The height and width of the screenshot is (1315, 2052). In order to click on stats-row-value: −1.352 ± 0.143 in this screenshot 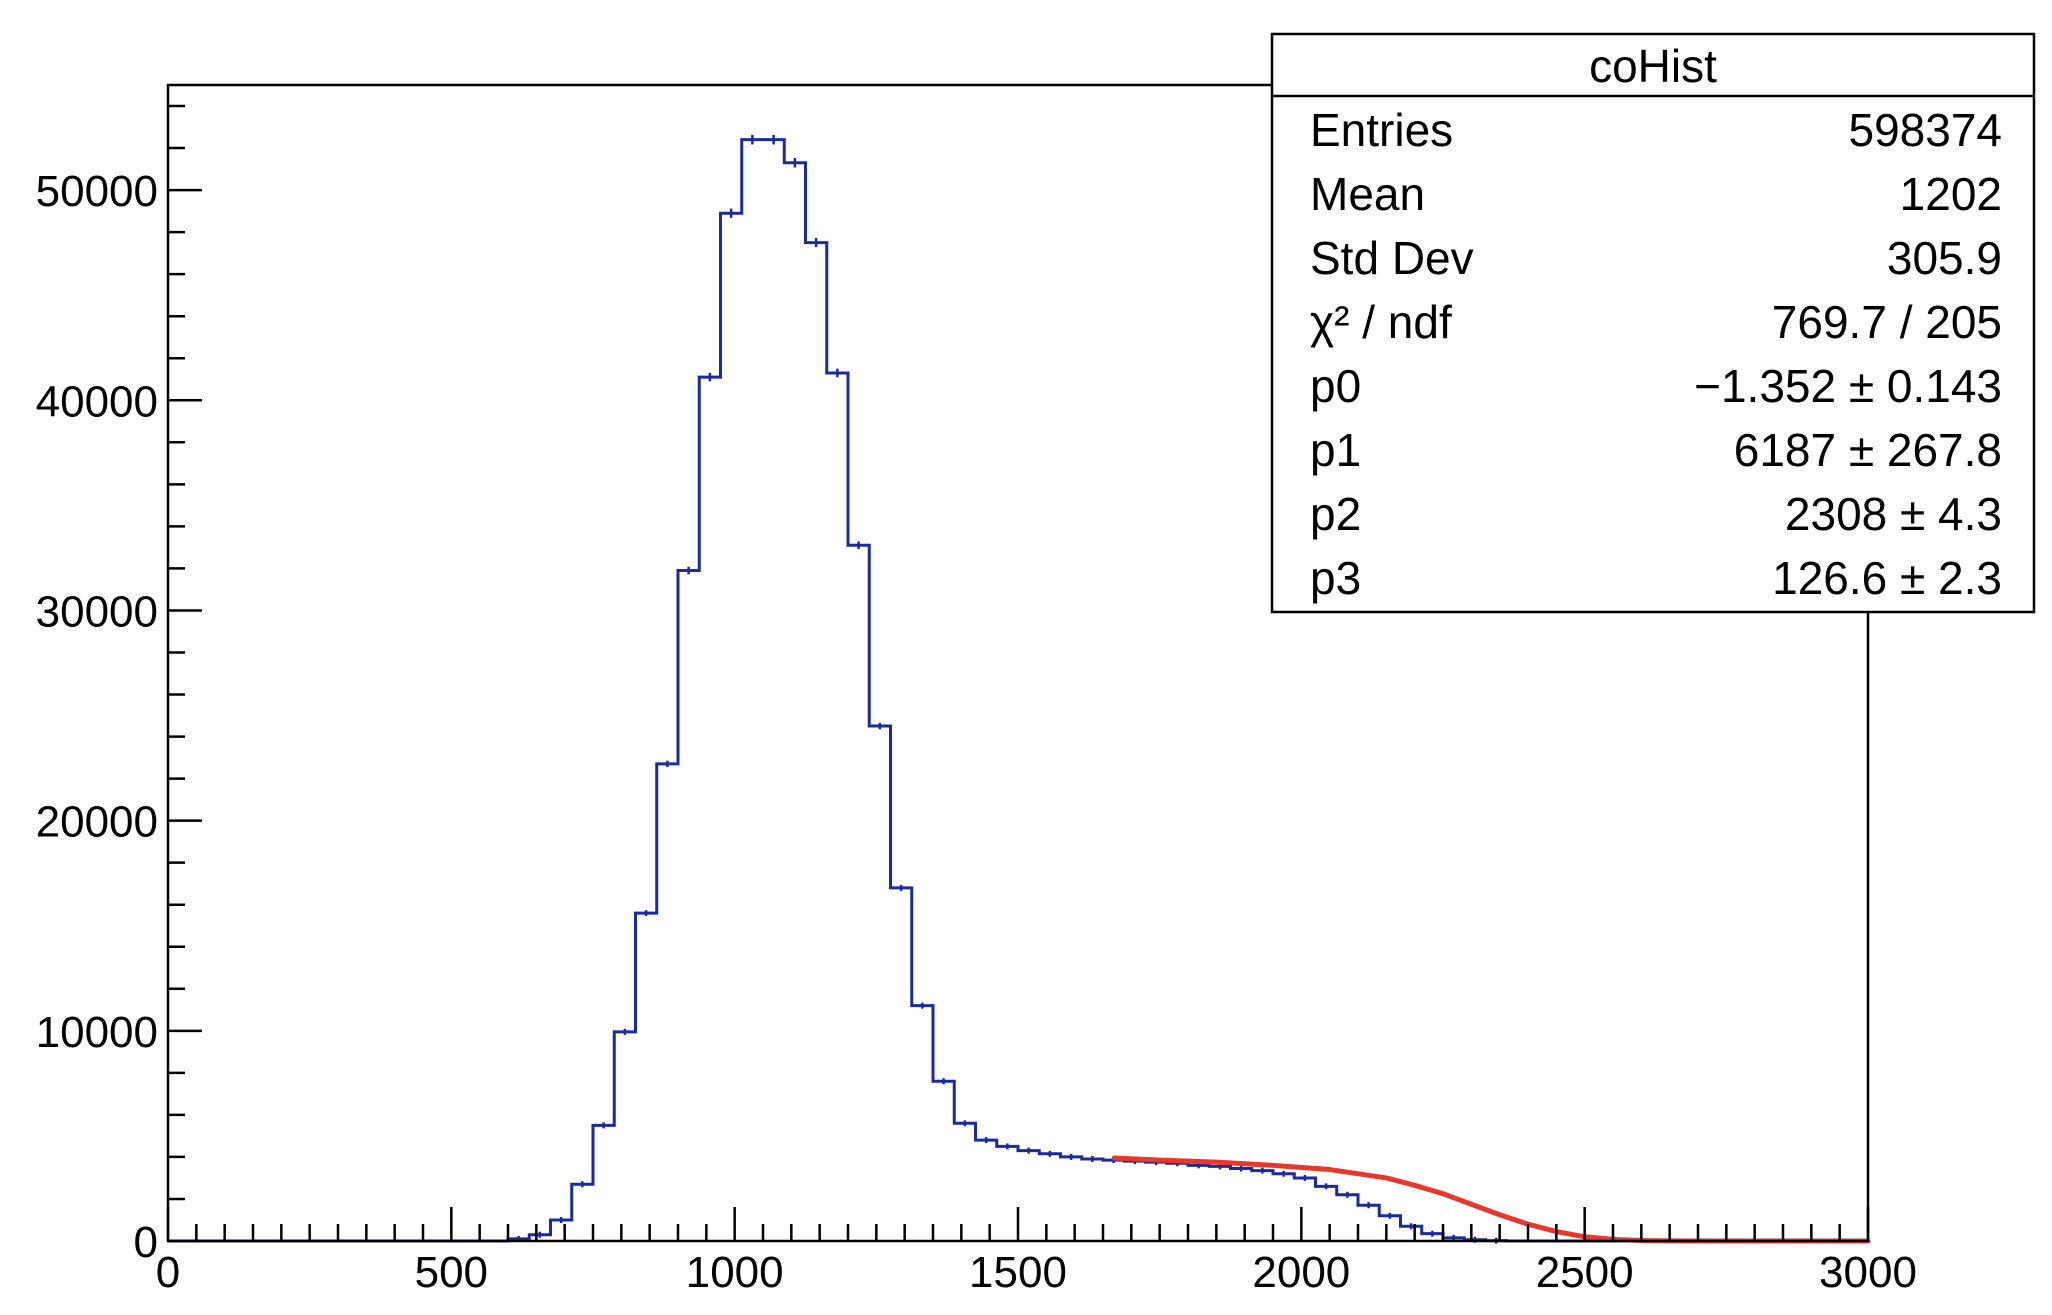, I will do `click(1848, 386)`.